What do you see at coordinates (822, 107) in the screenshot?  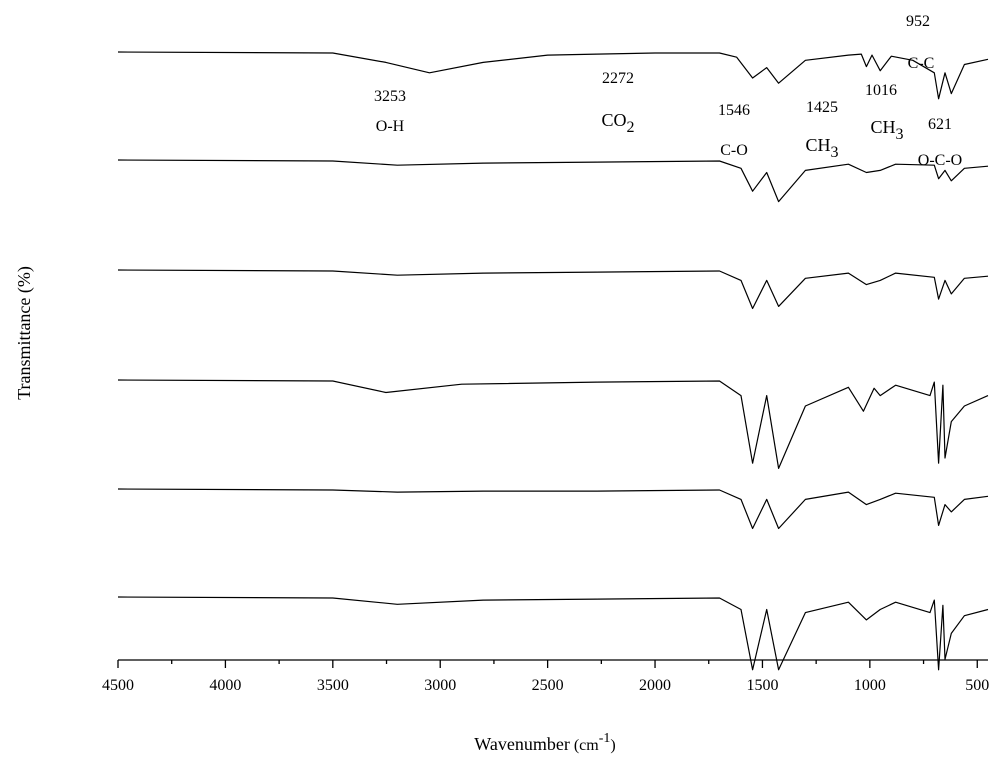 I see `annotation-wavenumber: 1425` at bounding box center [822, 107].